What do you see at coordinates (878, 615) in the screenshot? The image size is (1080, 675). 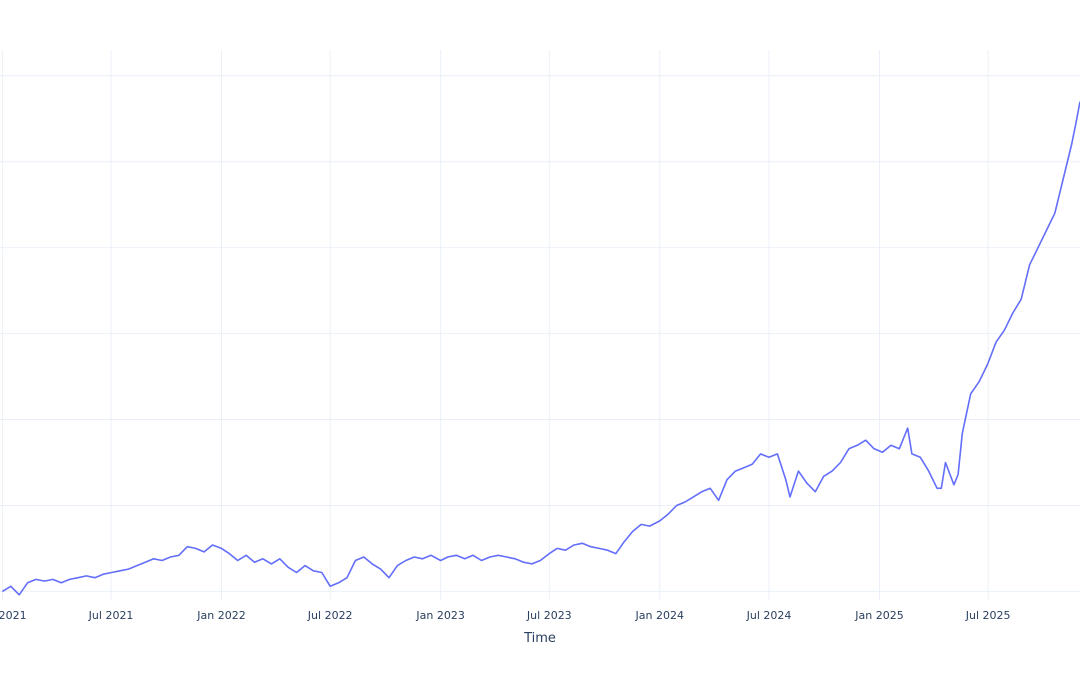 I see `x-tick-label: Jan 2025` at bounding box center [878, 615].